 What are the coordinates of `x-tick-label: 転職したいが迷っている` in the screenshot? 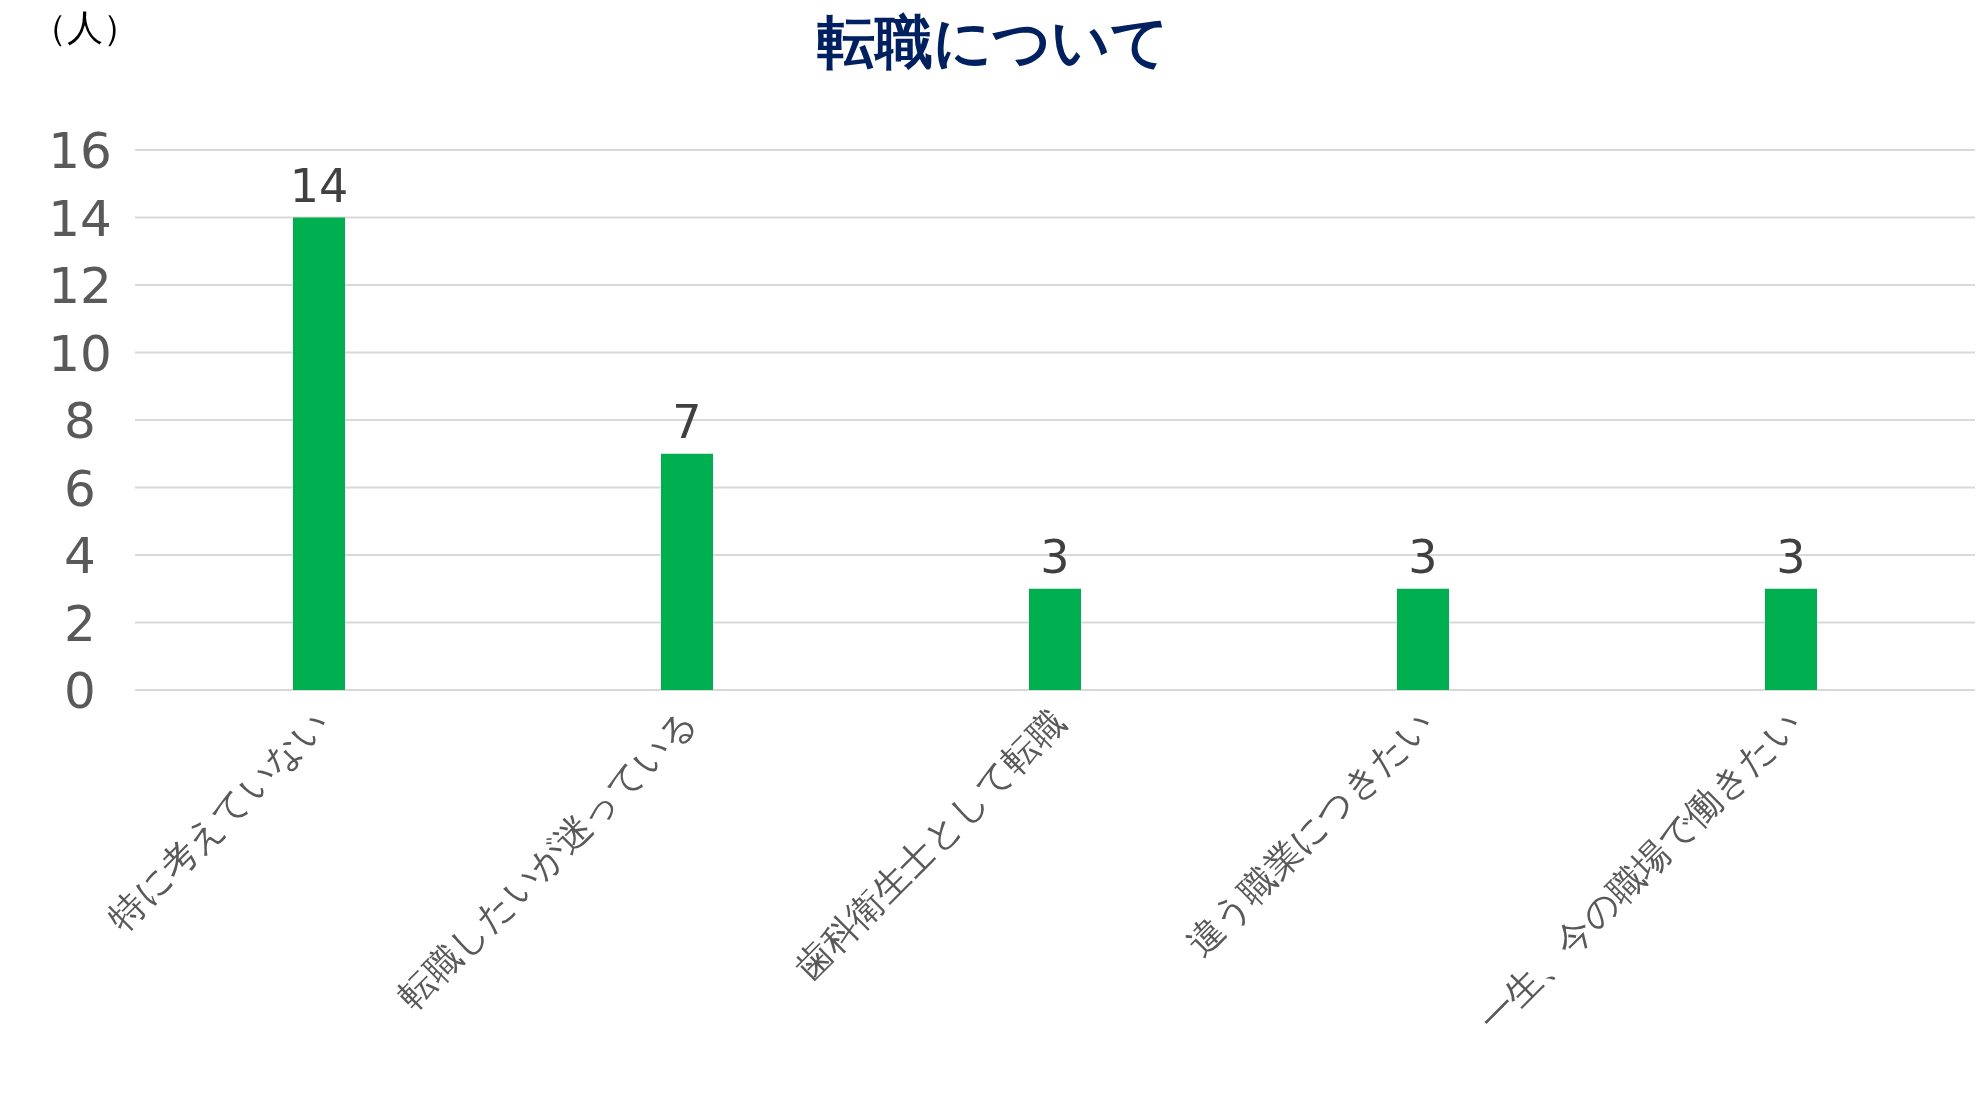 It's located at (547, 859).